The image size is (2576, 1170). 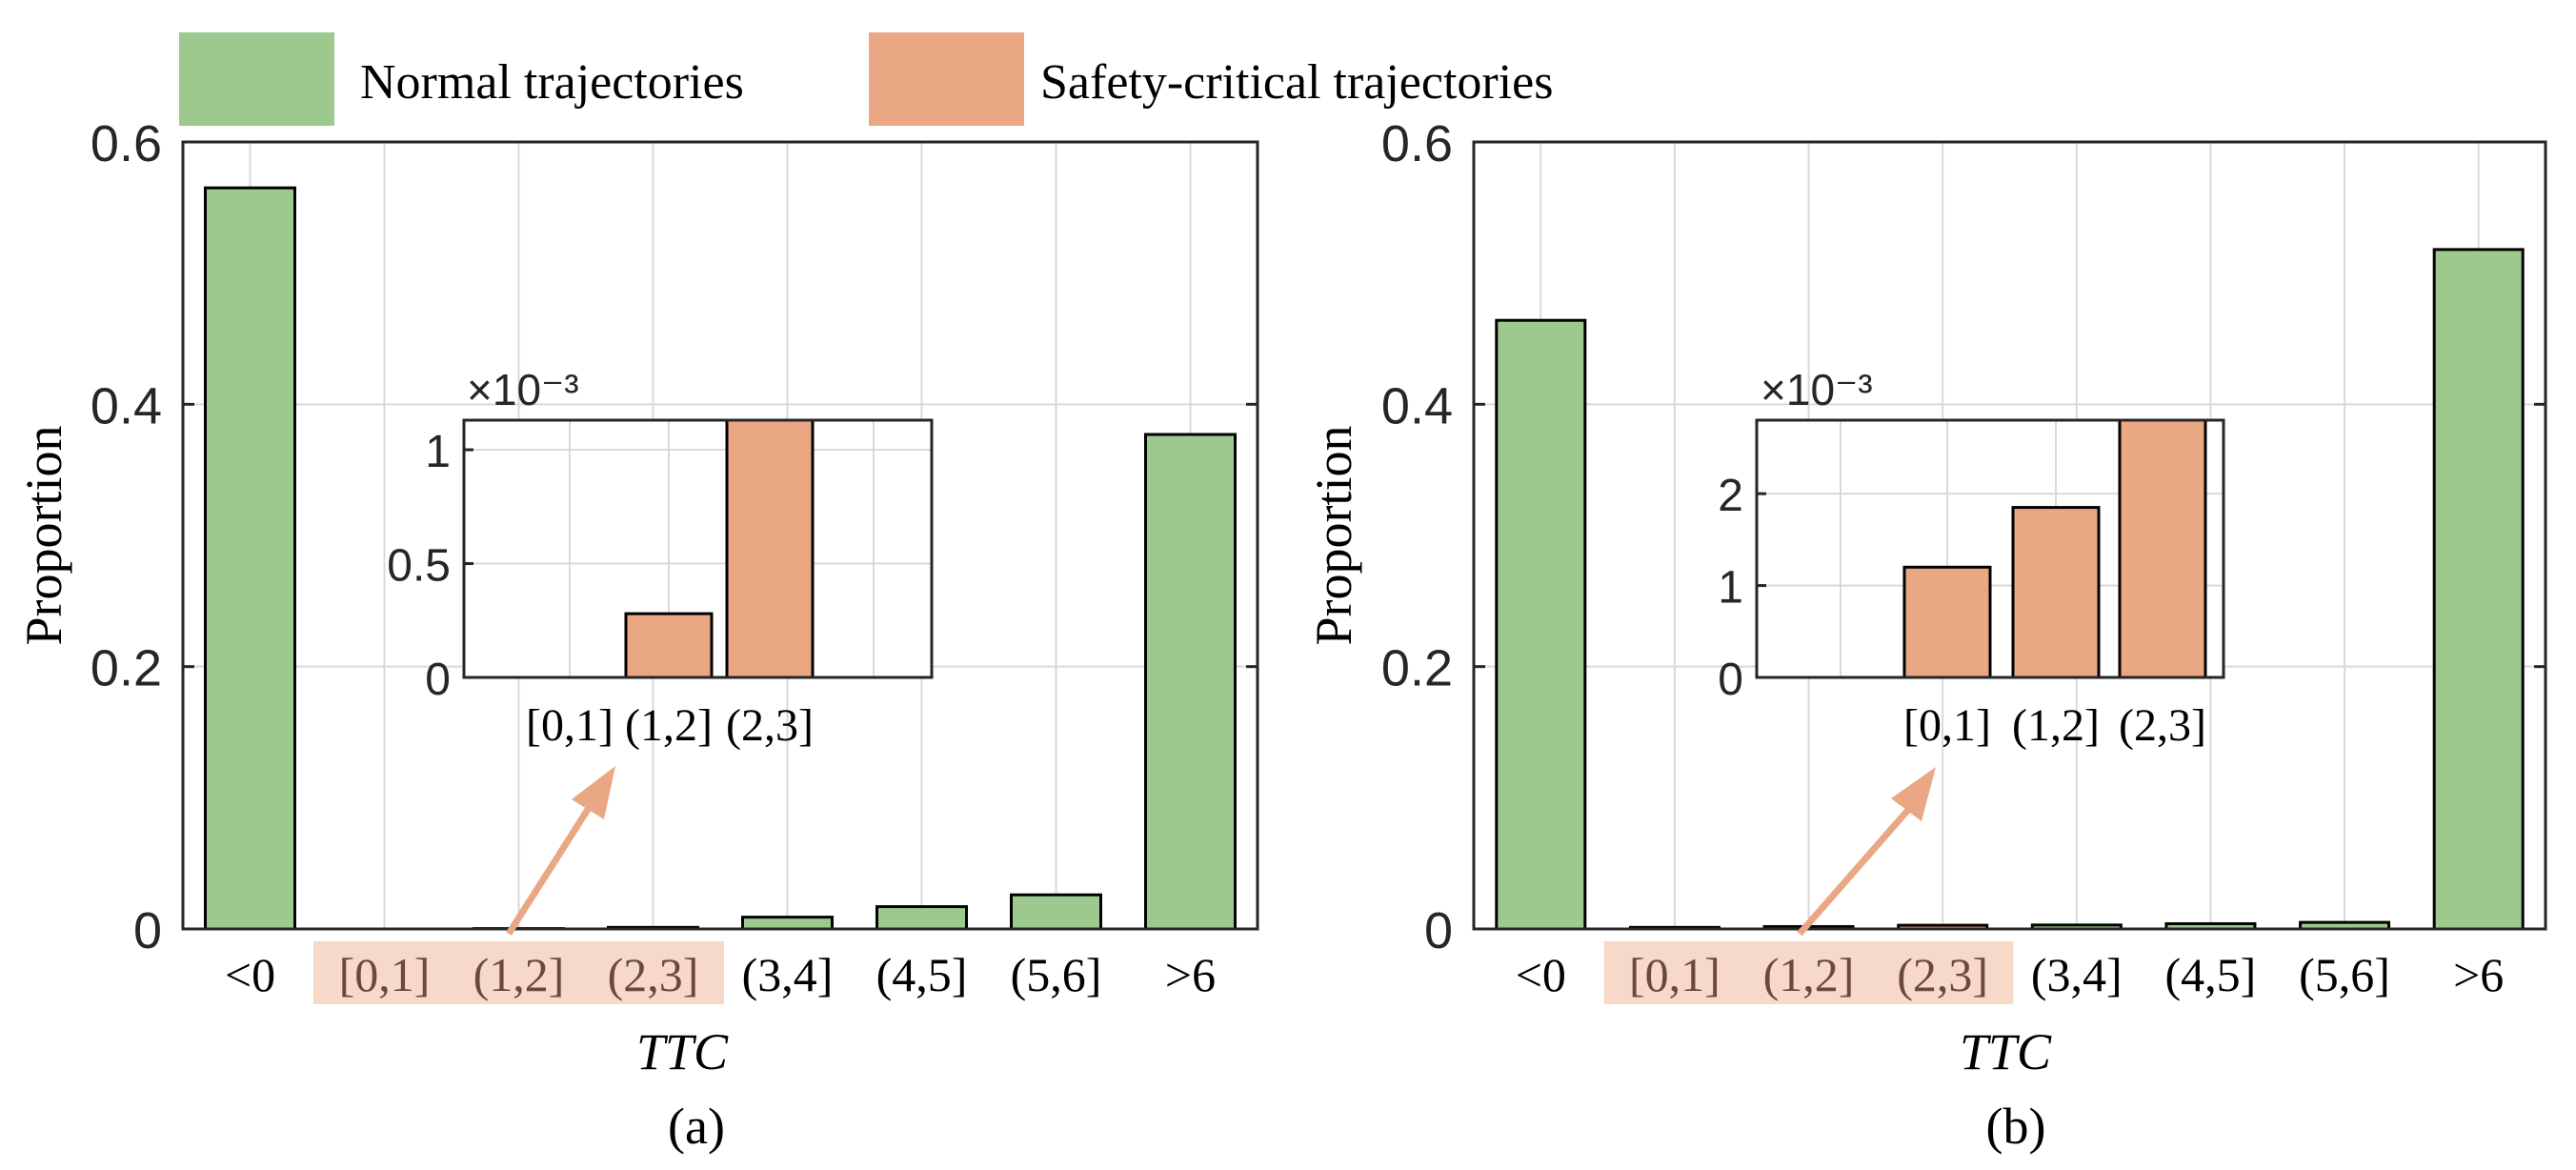 I want to click on inset-y-tick-label: 2, so click(x=1730, y=496).